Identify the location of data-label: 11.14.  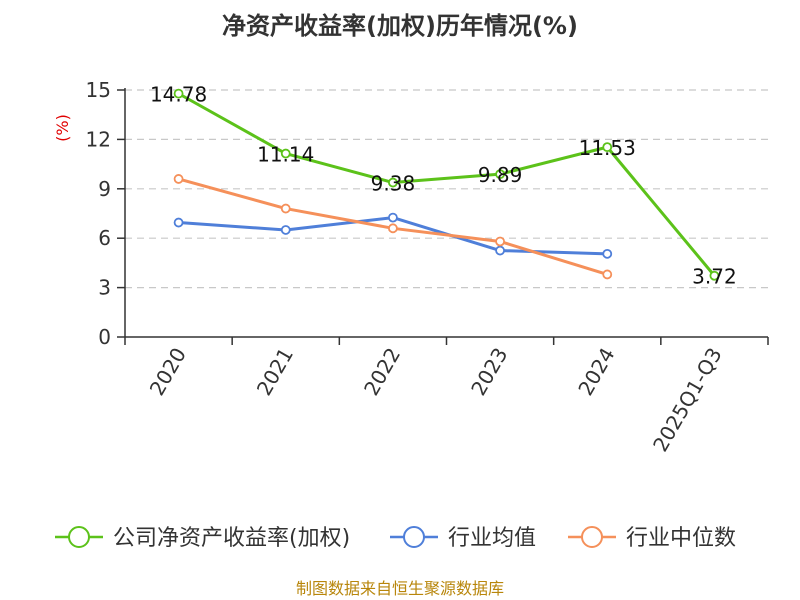
(285, 155).